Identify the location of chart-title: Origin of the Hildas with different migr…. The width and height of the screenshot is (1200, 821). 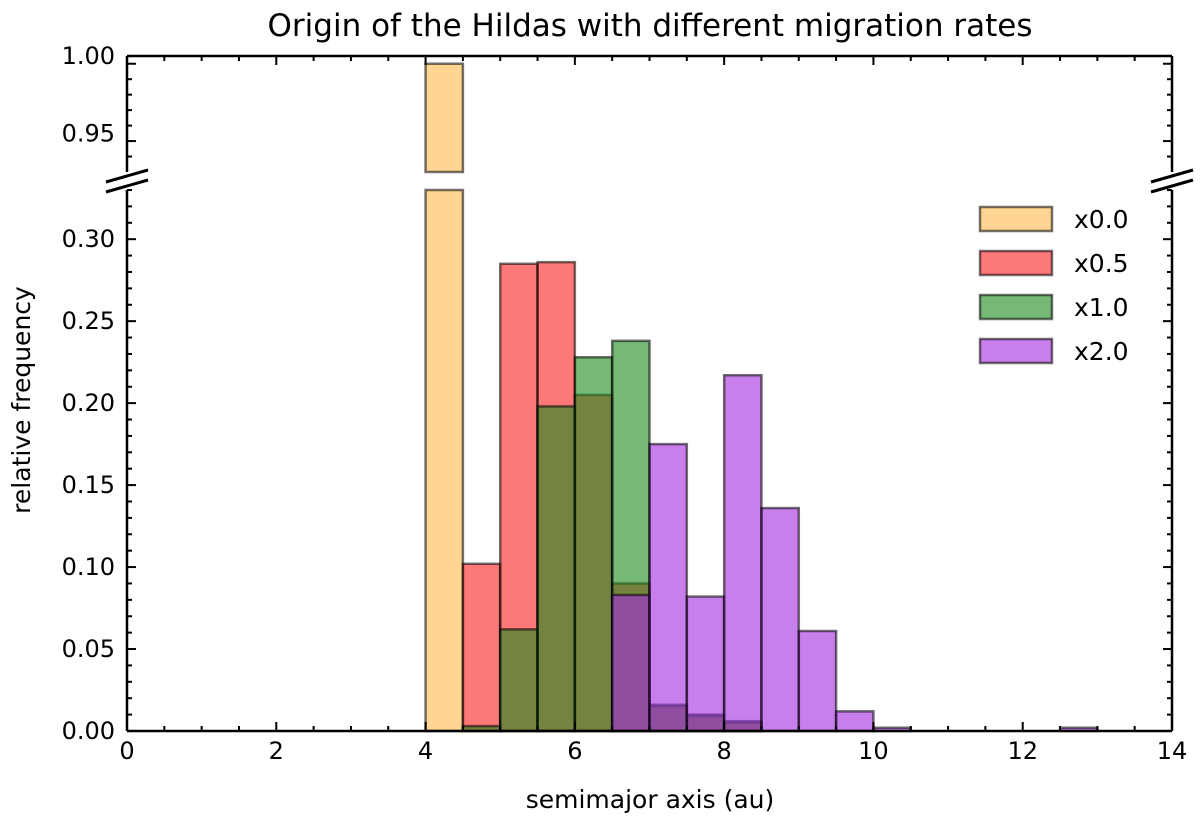
(650, 26).